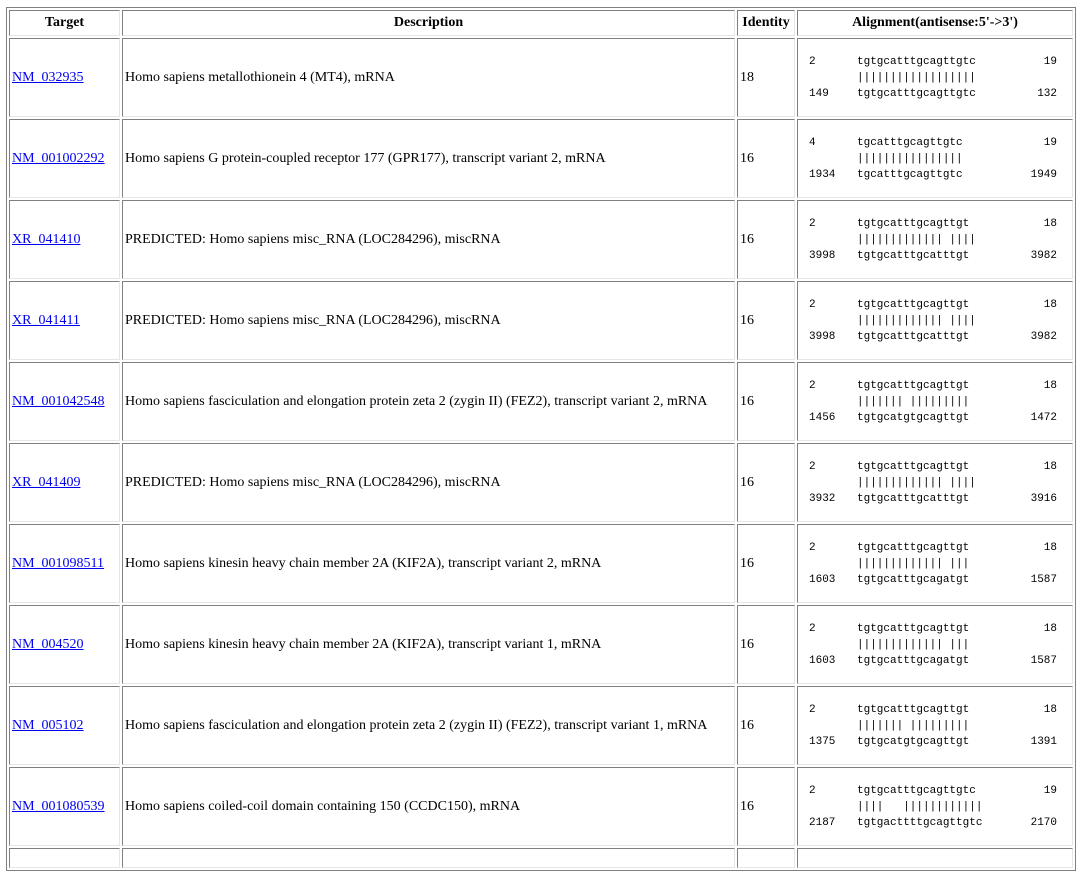  Describe the element at coordinates (916, 77) in the screenshot. I see `match-bars: ||||||||||||||||||` at that location.